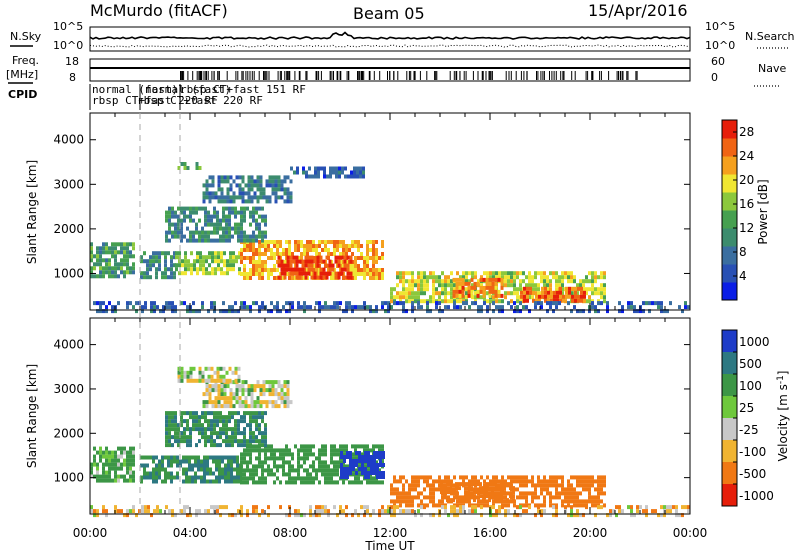  Describe the element at coordinates (243, 89) in the screenshot. I see `cpid-line1-c: rbsp CT+fast 151 RF` at that location.